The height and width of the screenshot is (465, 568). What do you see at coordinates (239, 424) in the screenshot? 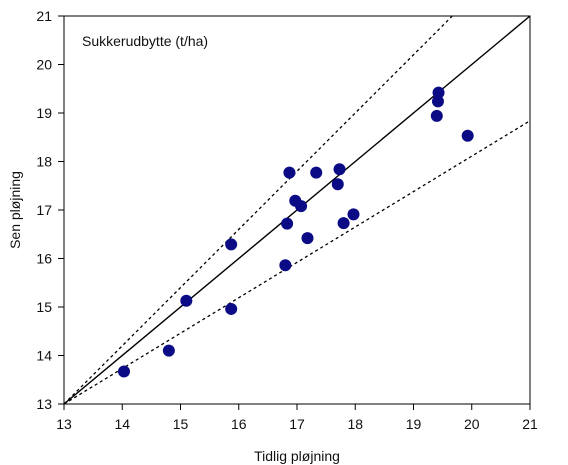
I see `x-tick-label: 16` at bounding box center [239, 424].